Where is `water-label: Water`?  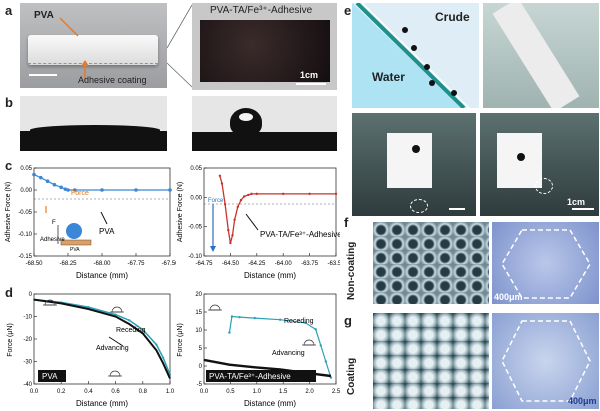 water-label: Water is located at coordinates (388, 77).